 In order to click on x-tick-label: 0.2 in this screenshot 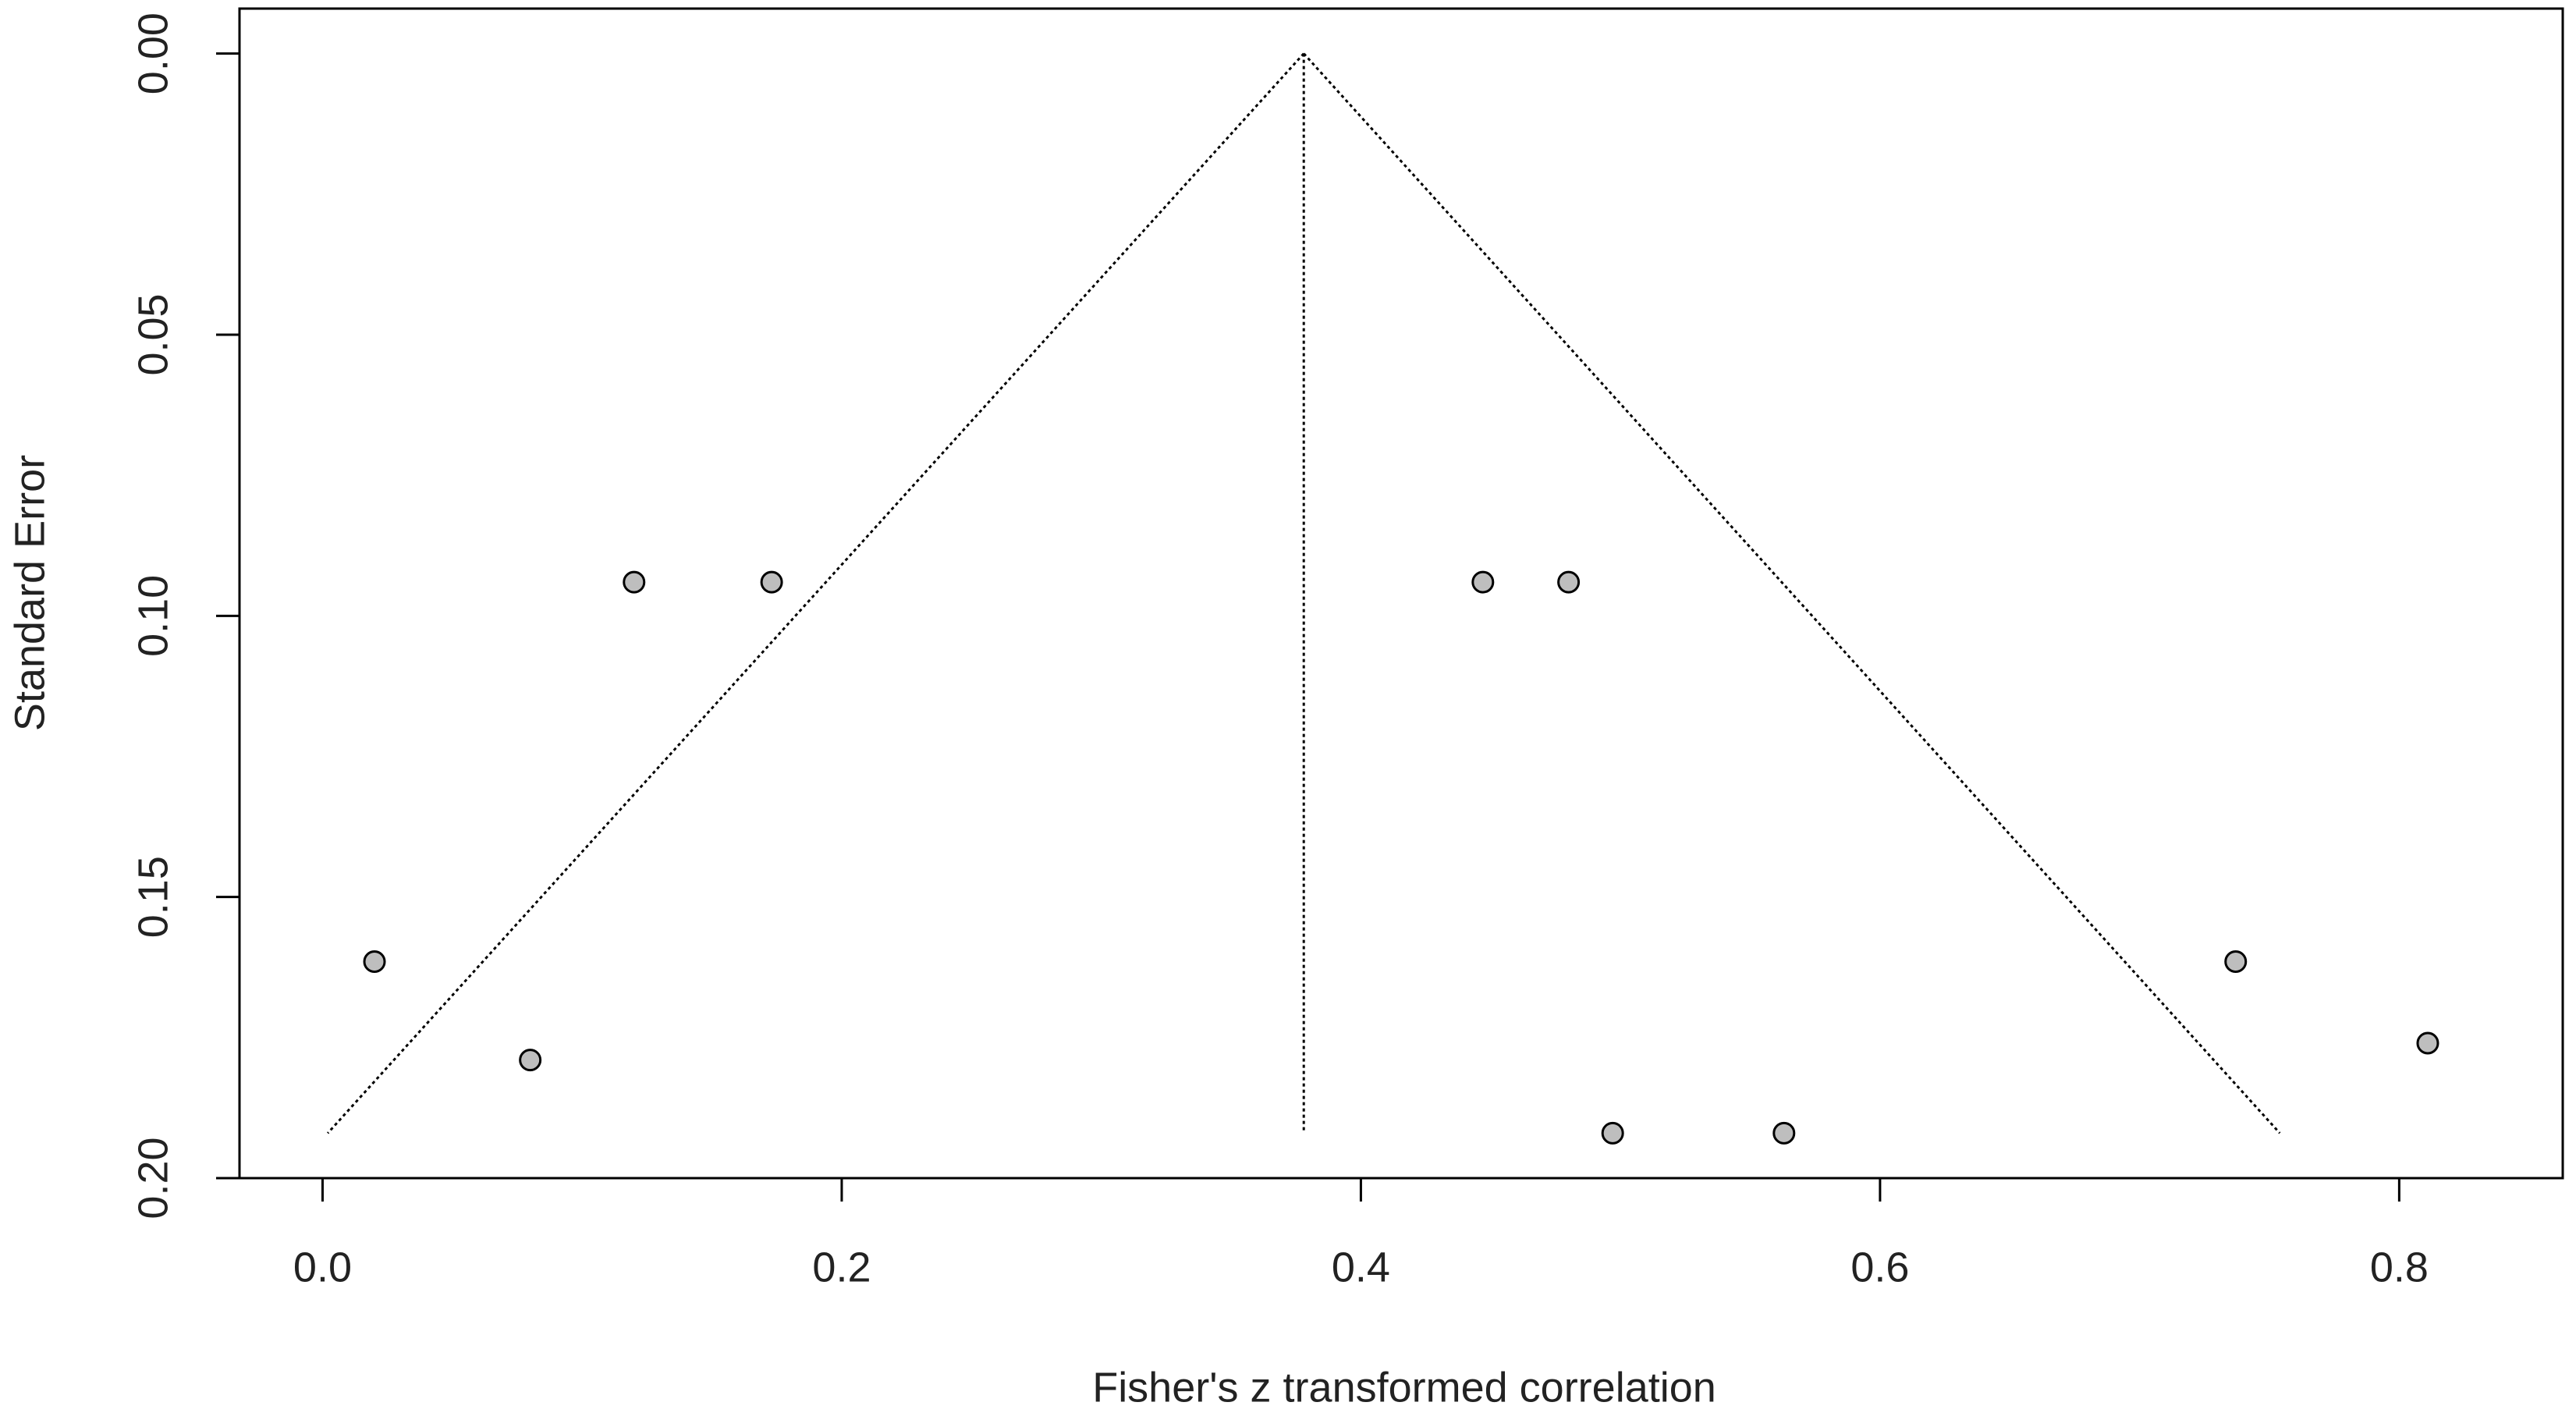, I will do `click(841, 1267)`.